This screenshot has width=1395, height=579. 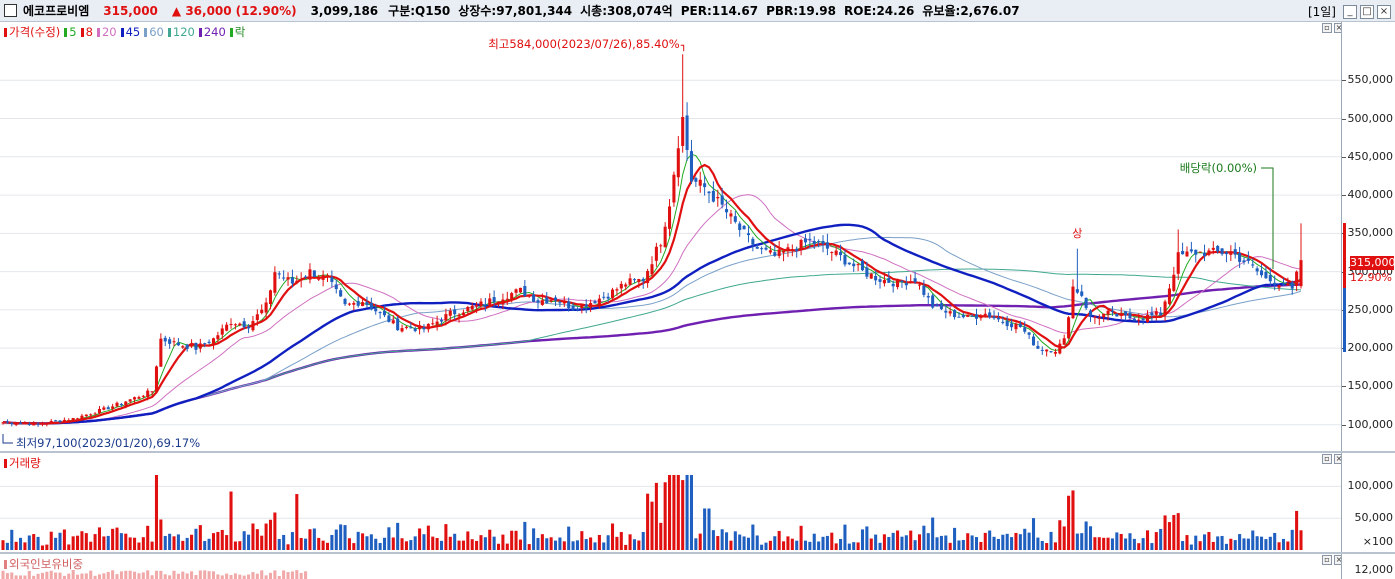 I want to click on foreign-pane: 외국인보유비중 ▫ ×, so click(x=672, y=566).